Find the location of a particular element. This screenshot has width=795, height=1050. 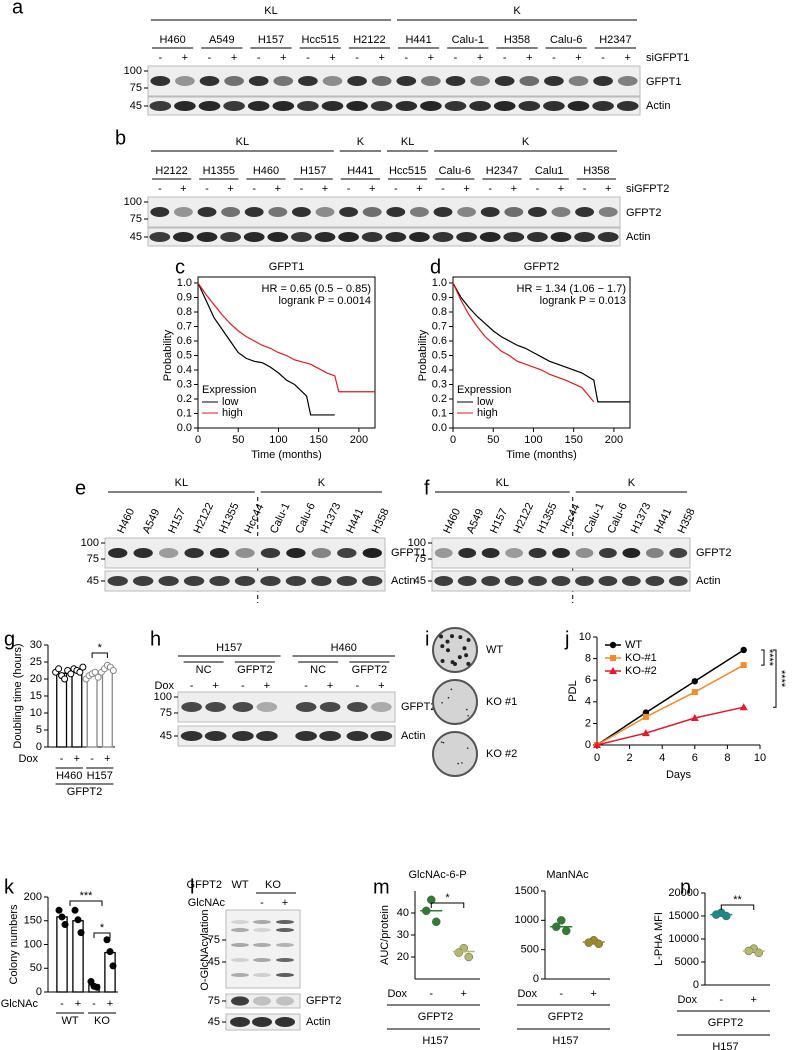

x-axis-label: Days is located at coordinates (679, 775).